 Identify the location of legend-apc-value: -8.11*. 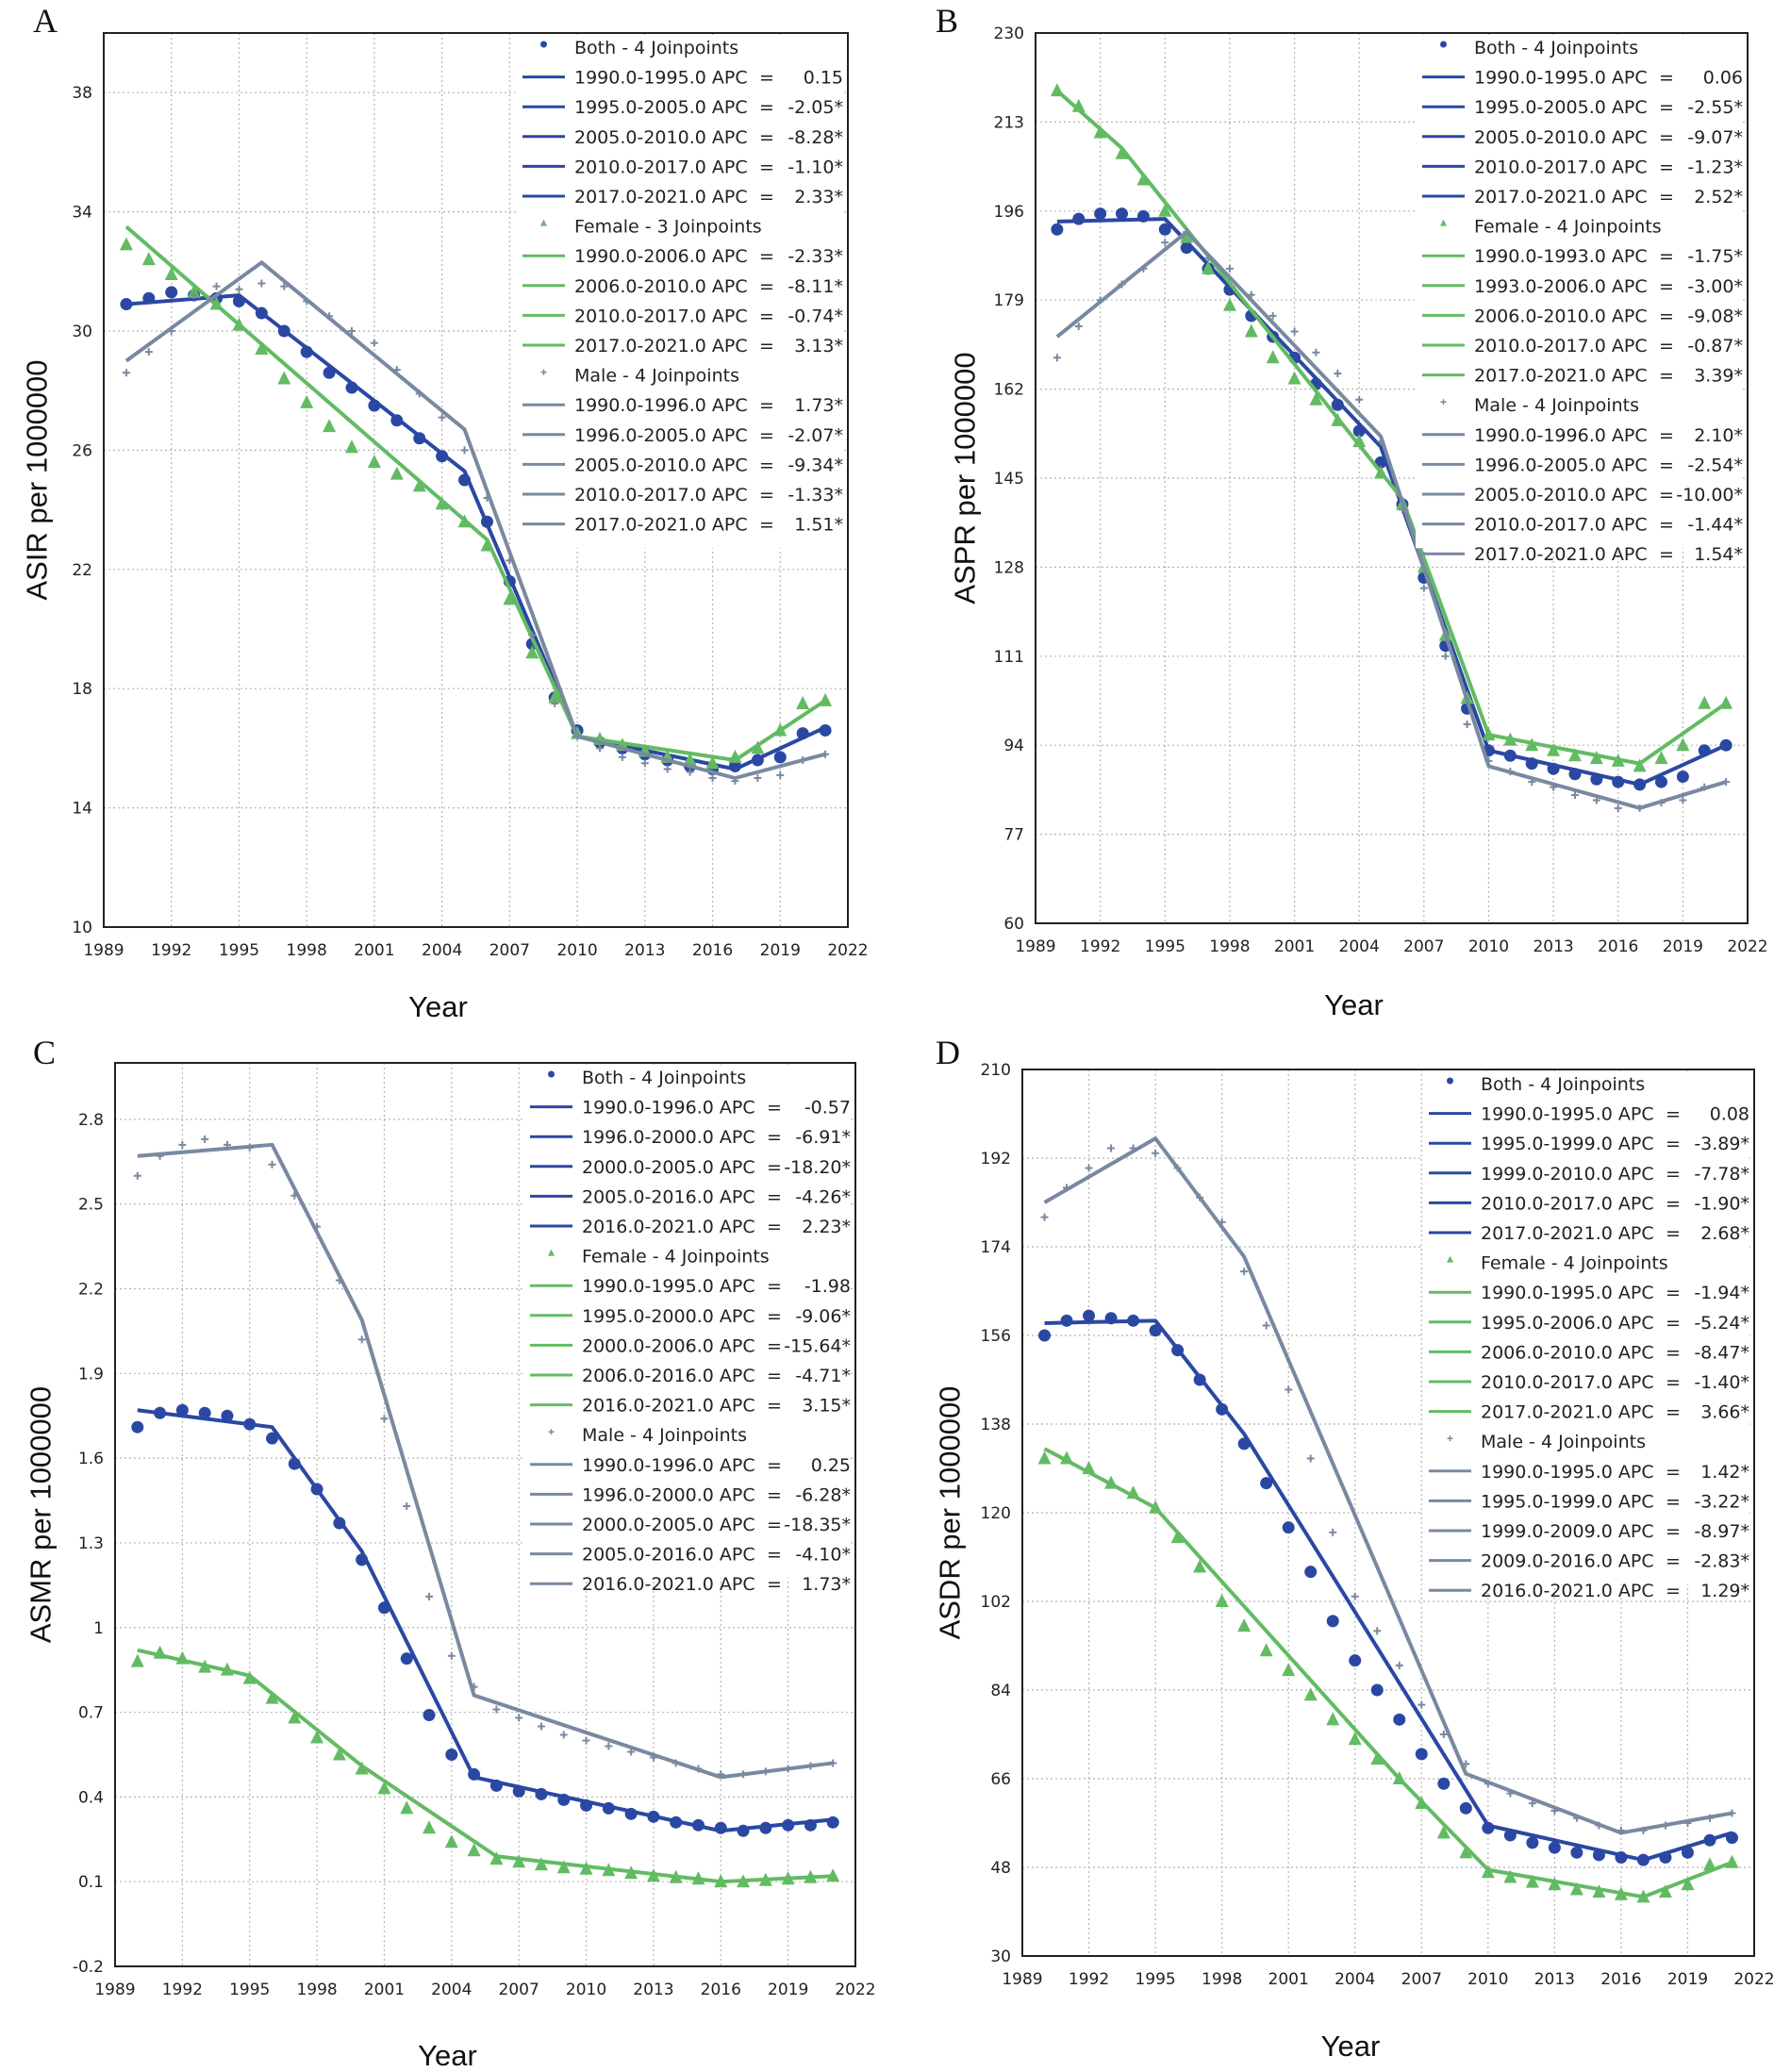
(815, 286).